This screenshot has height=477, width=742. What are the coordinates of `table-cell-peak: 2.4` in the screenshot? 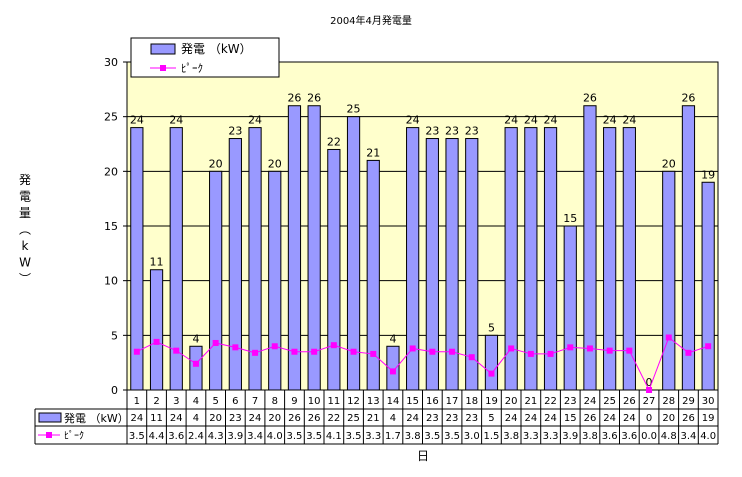 It's located at (196, 436).